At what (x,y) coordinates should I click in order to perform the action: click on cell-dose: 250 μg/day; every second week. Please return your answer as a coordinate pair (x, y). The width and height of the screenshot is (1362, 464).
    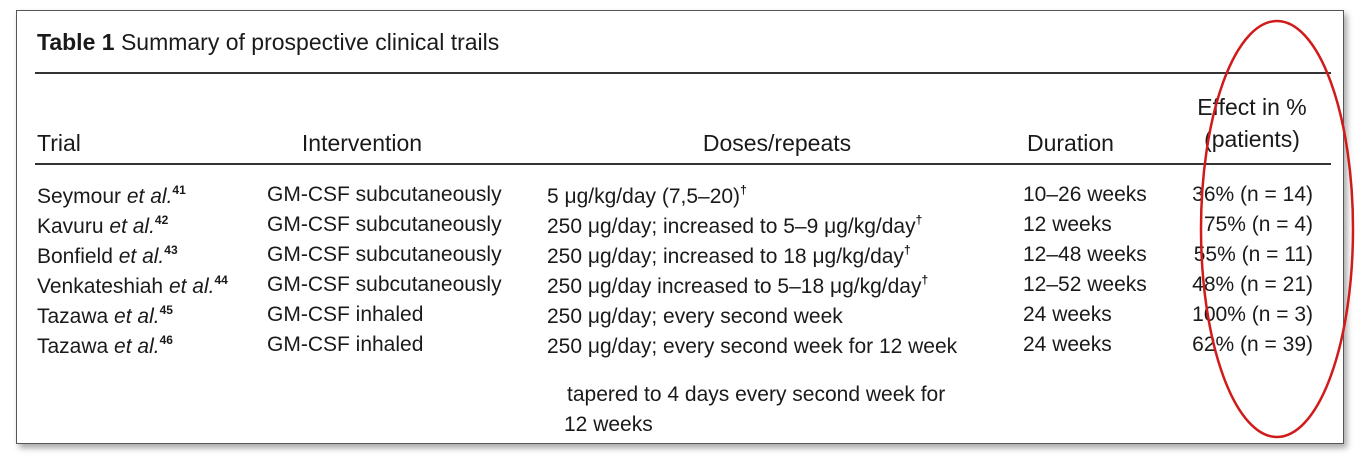
    Looking at the image, I should click on (695, 316).